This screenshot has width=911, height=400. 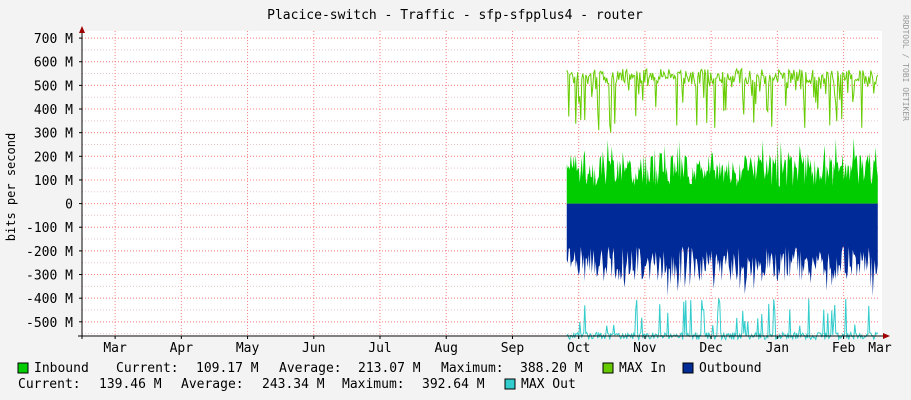 What do you see at coordinates (608, 368) in the screenshot?
I see `max-in-legend-swatch` at bounding box center [608, 368].